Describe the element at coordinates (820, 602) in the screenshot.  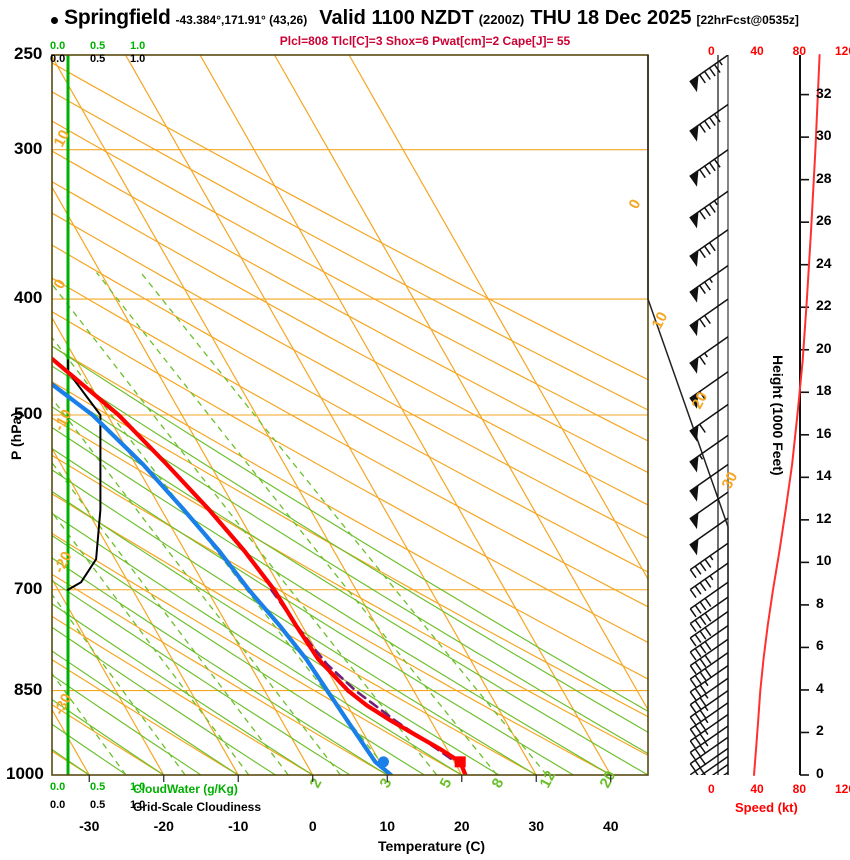
I see `height-tick-label: 8` at that location.